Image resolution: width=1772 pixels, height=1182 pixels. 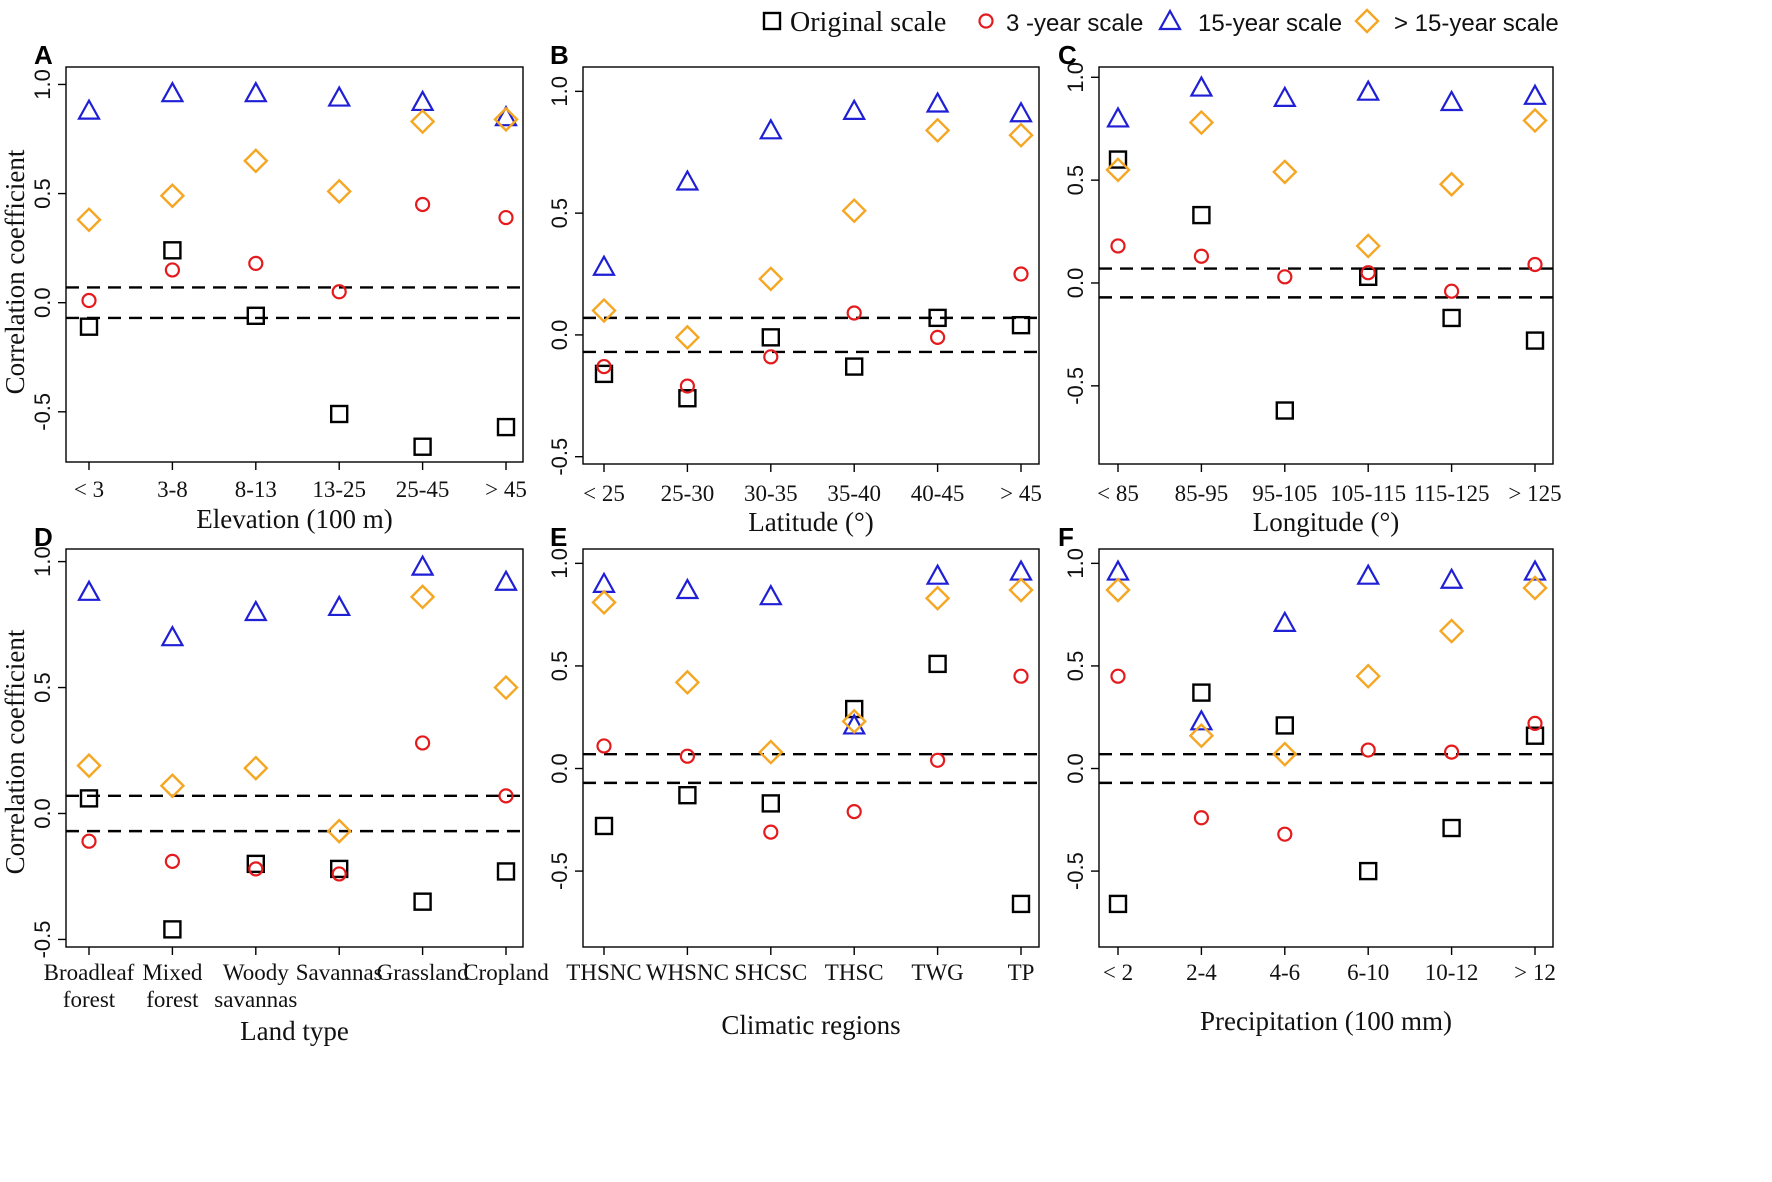 What do you see at coordinates (256, 972) in the screenshot?
I see `x-tick-label: Woody` at bounding box center [256, 972].